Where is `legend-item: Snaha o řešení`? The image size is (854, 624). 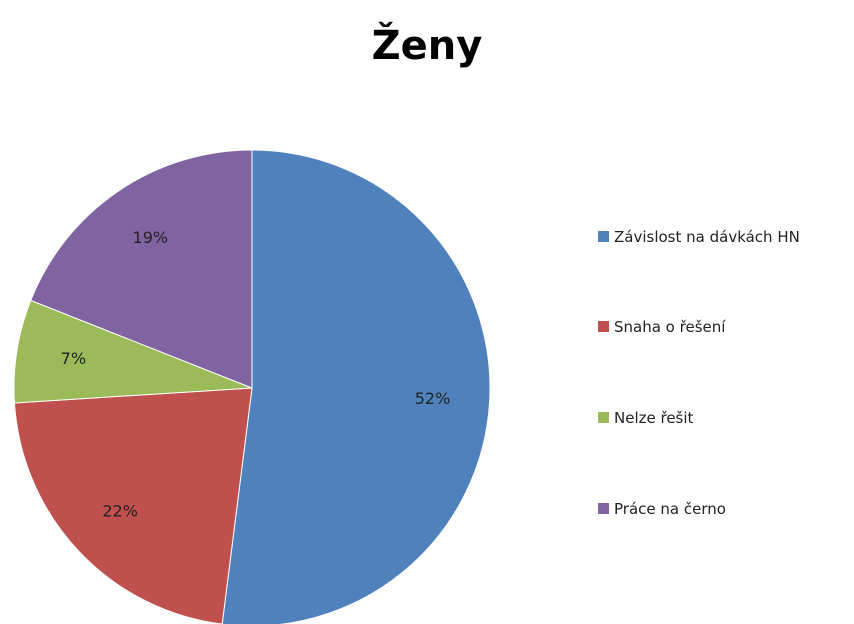 legend-item: Snaha o řešení is located at coordinates (726, 327).